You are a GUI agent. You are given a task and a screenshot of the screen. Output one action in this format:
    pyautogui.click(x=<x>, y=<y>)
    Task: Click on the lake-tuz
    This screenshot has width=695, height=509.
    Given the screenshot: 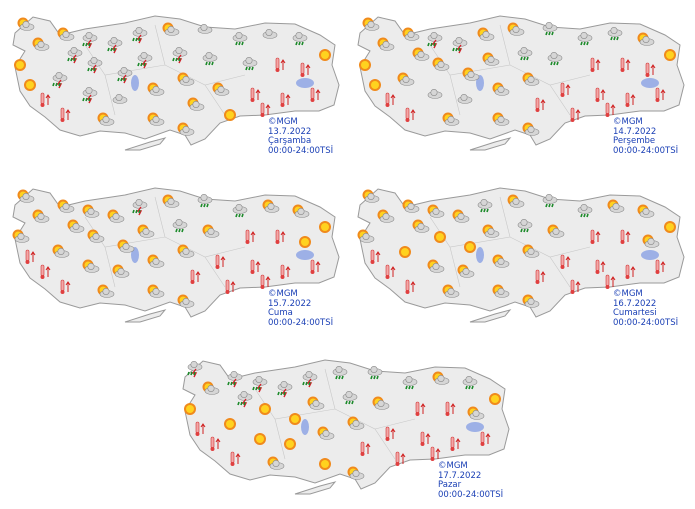 What is the action you would take?
    pyautogui.click(x=480, y=255)
    